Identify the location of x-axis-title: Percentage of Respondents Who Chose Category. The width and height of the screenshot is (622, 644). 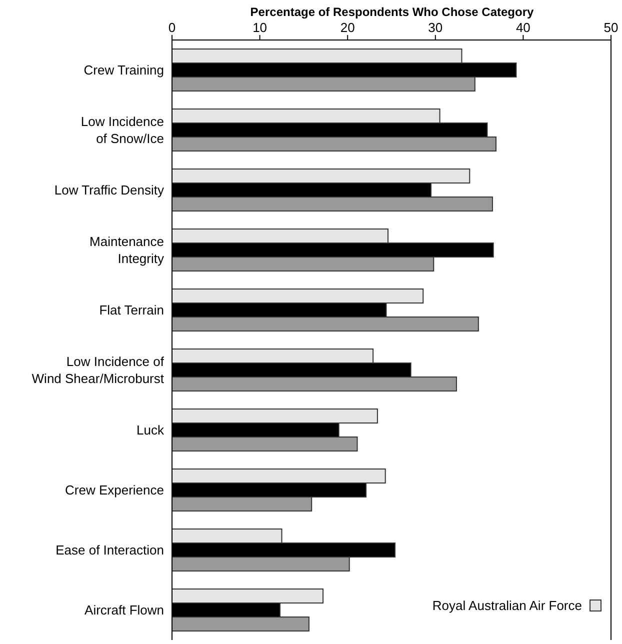
(392, 12).